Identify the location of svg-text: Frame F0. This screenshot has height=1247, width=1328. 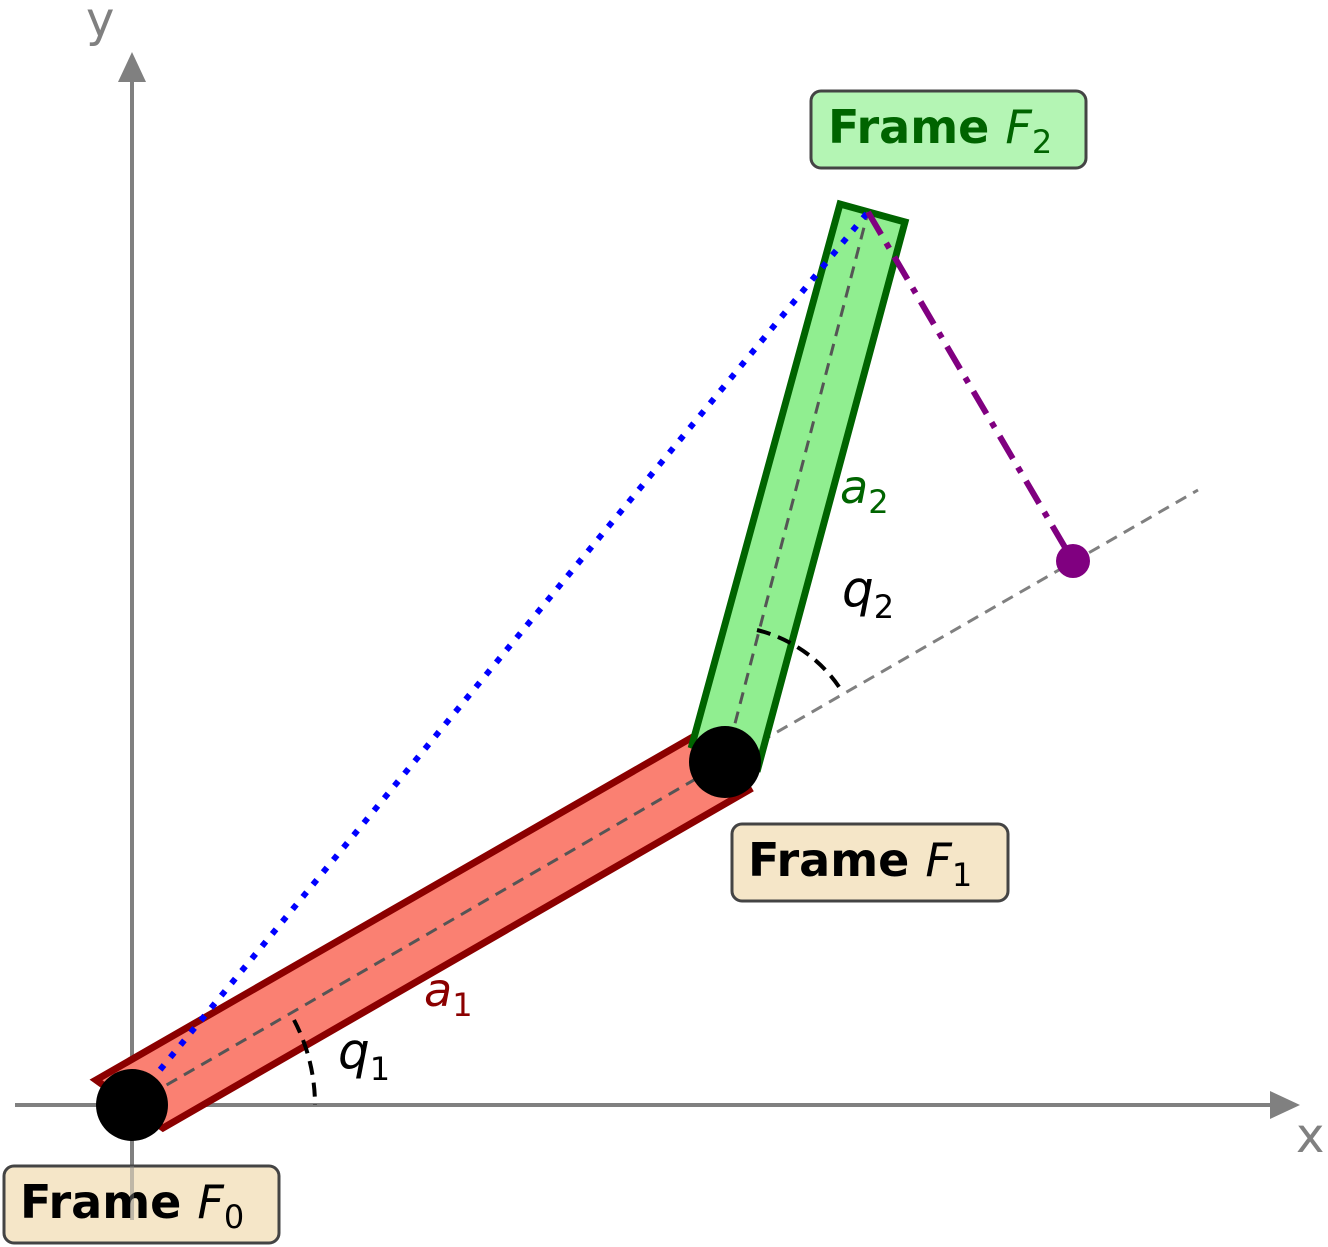
(132, 1205).